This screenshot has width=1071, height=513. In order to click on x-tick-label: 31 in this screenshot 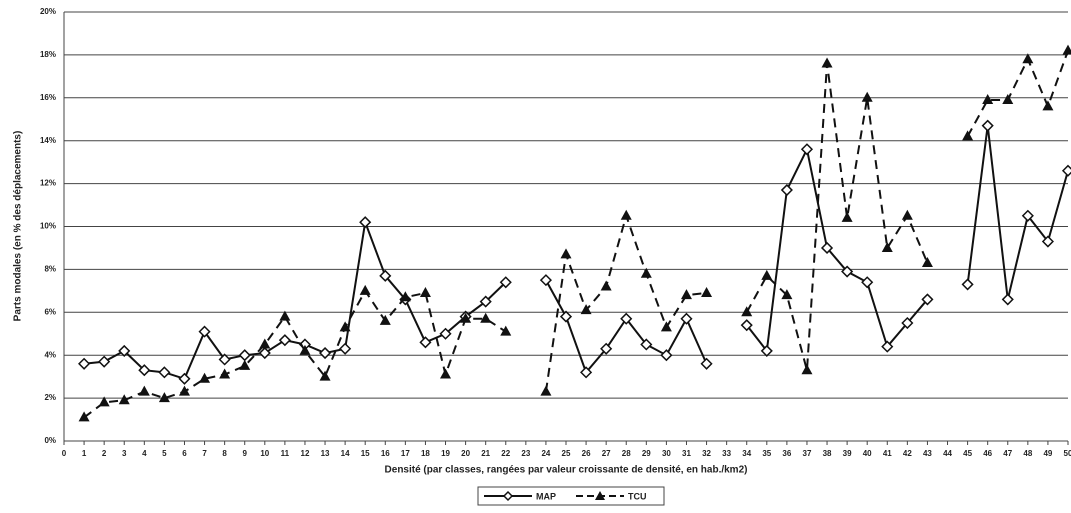, I will do `click(686, 453)`.